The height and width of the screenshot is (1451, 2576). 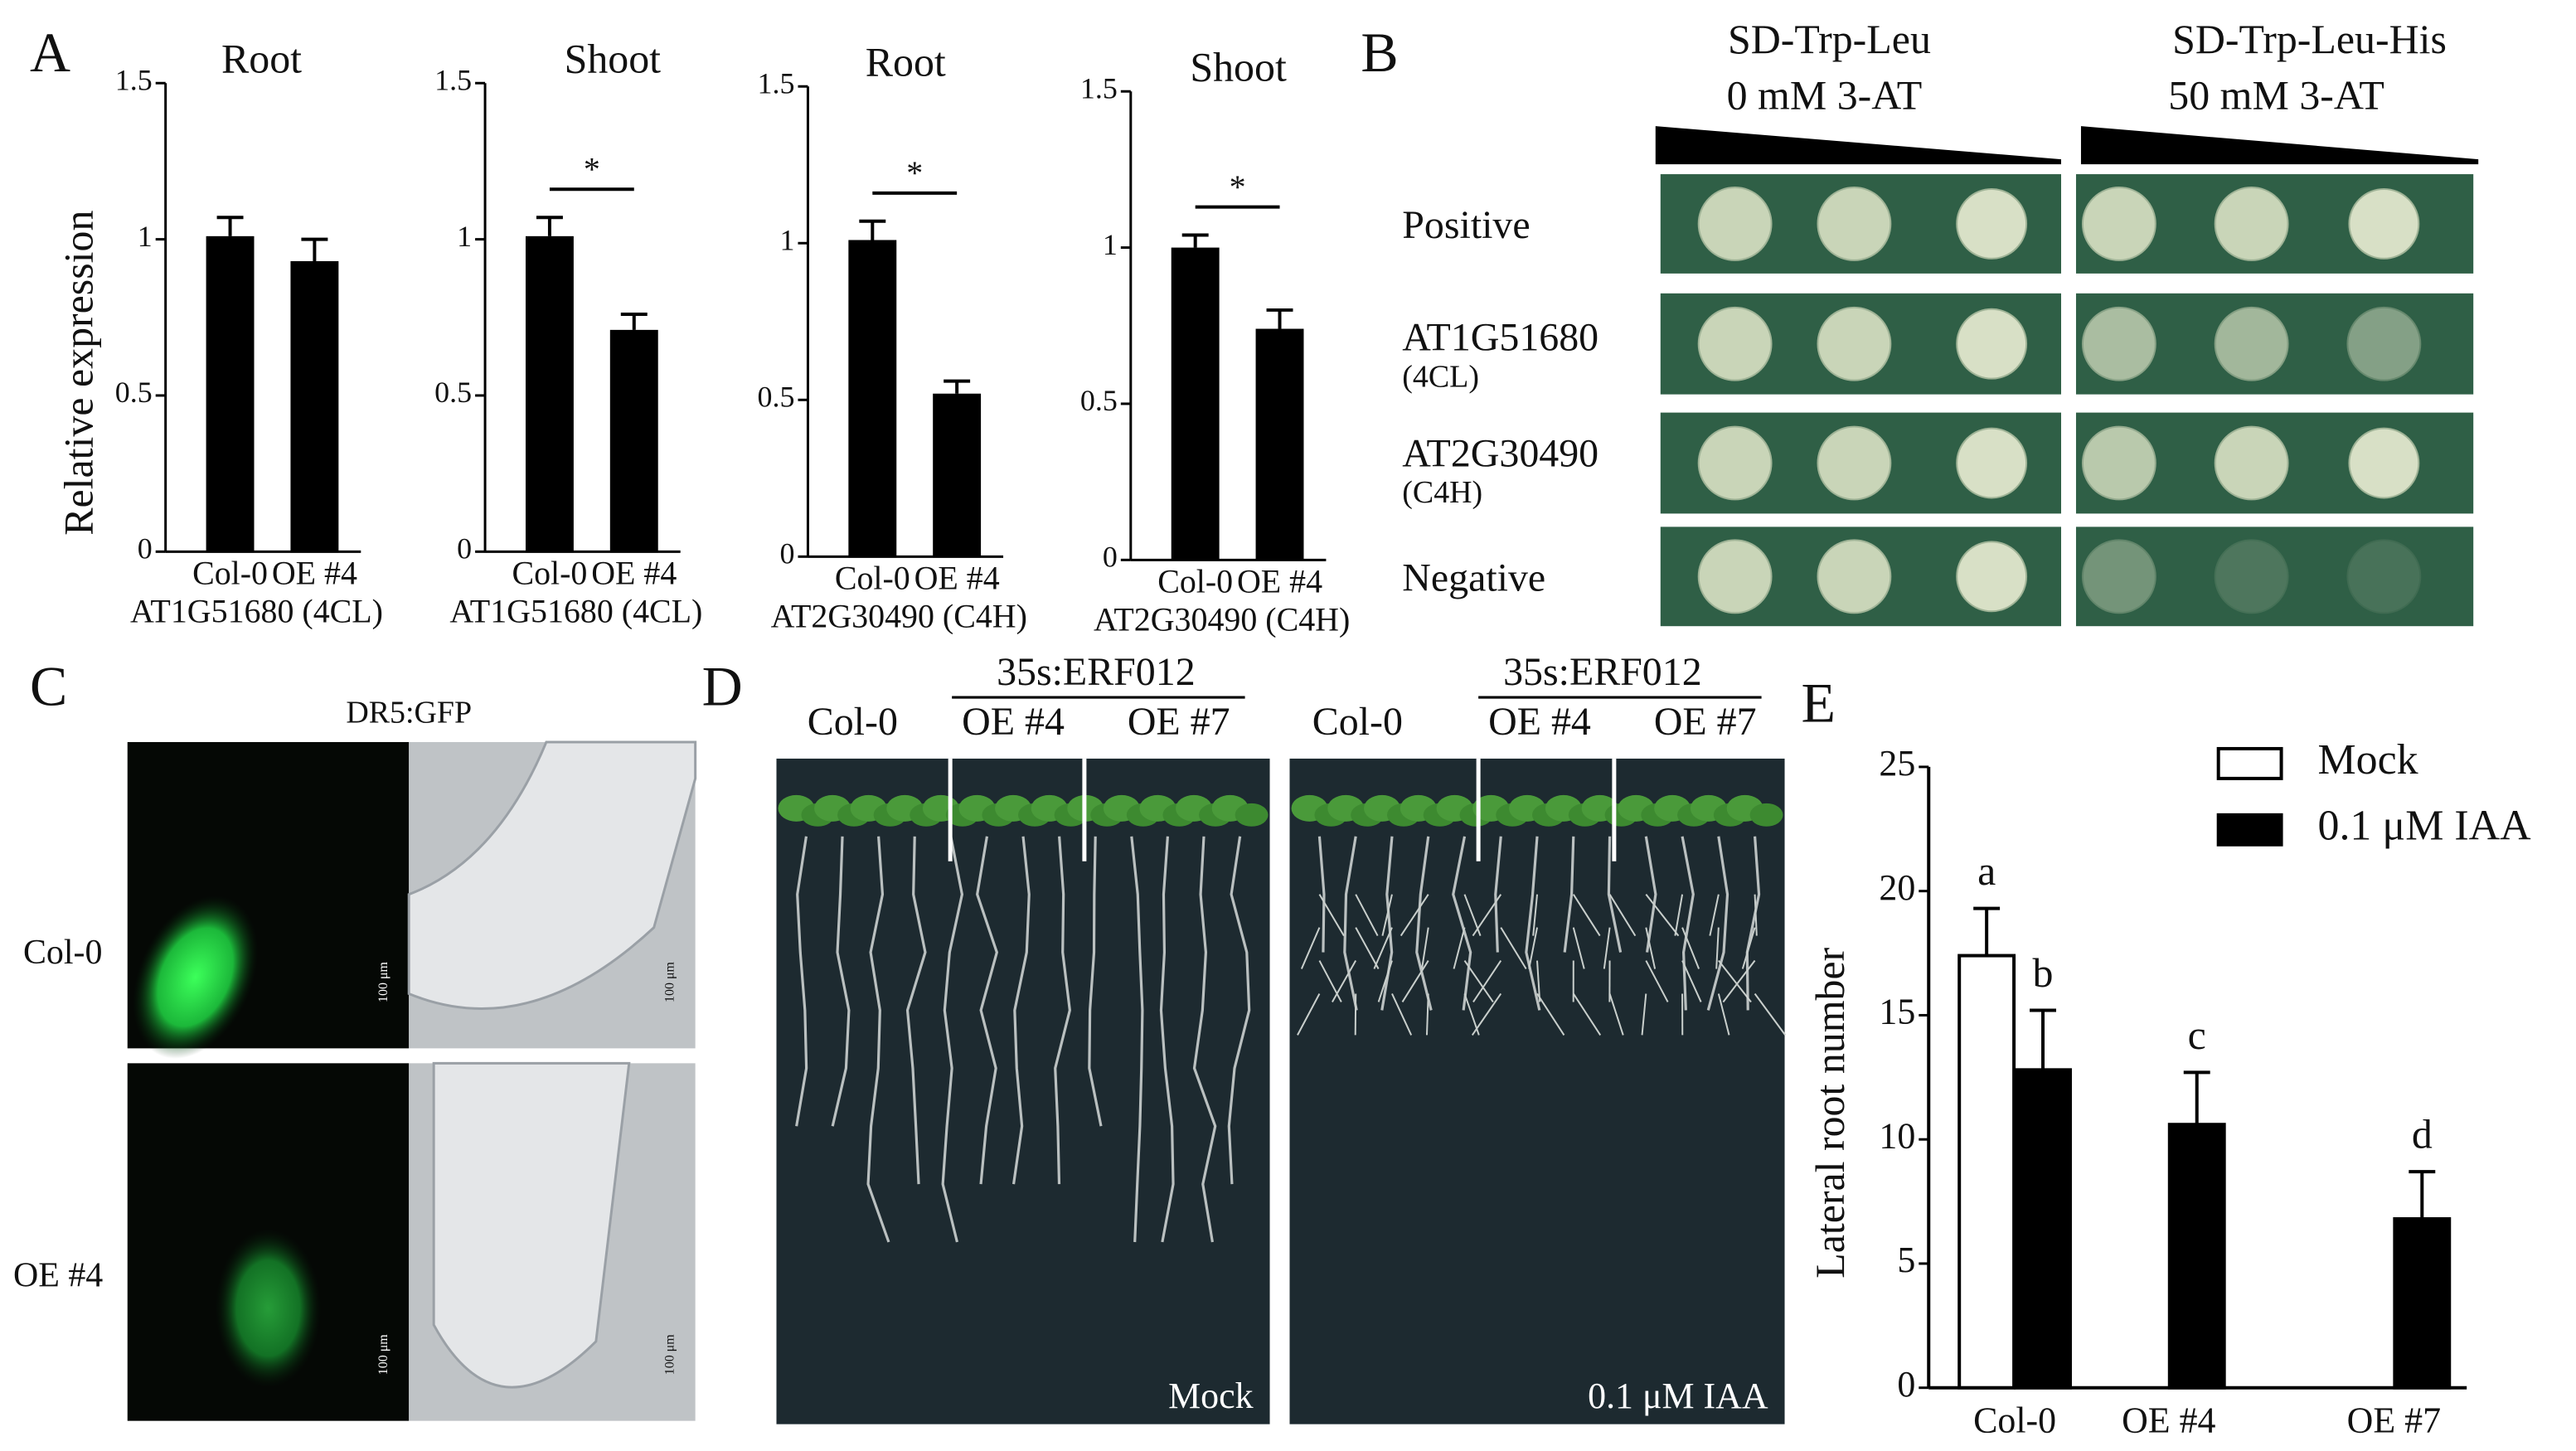 I want to click on chart-title: Root, so click(x=906, y=63).